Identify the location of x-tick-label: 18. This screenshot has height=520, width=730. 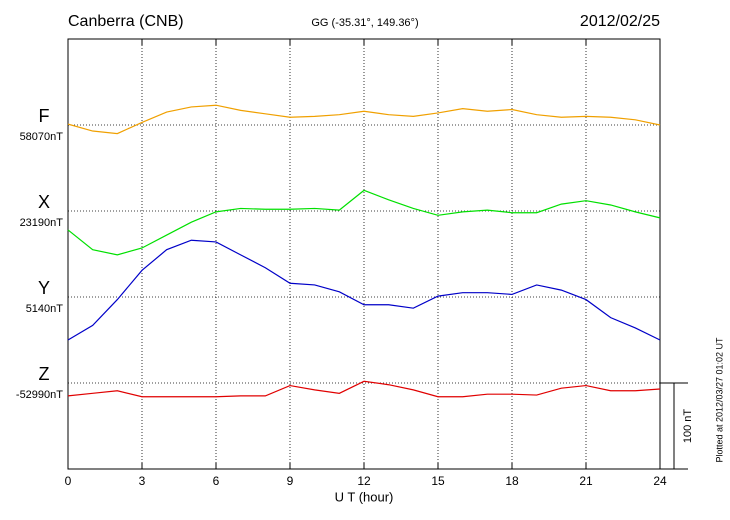
(512, 481).